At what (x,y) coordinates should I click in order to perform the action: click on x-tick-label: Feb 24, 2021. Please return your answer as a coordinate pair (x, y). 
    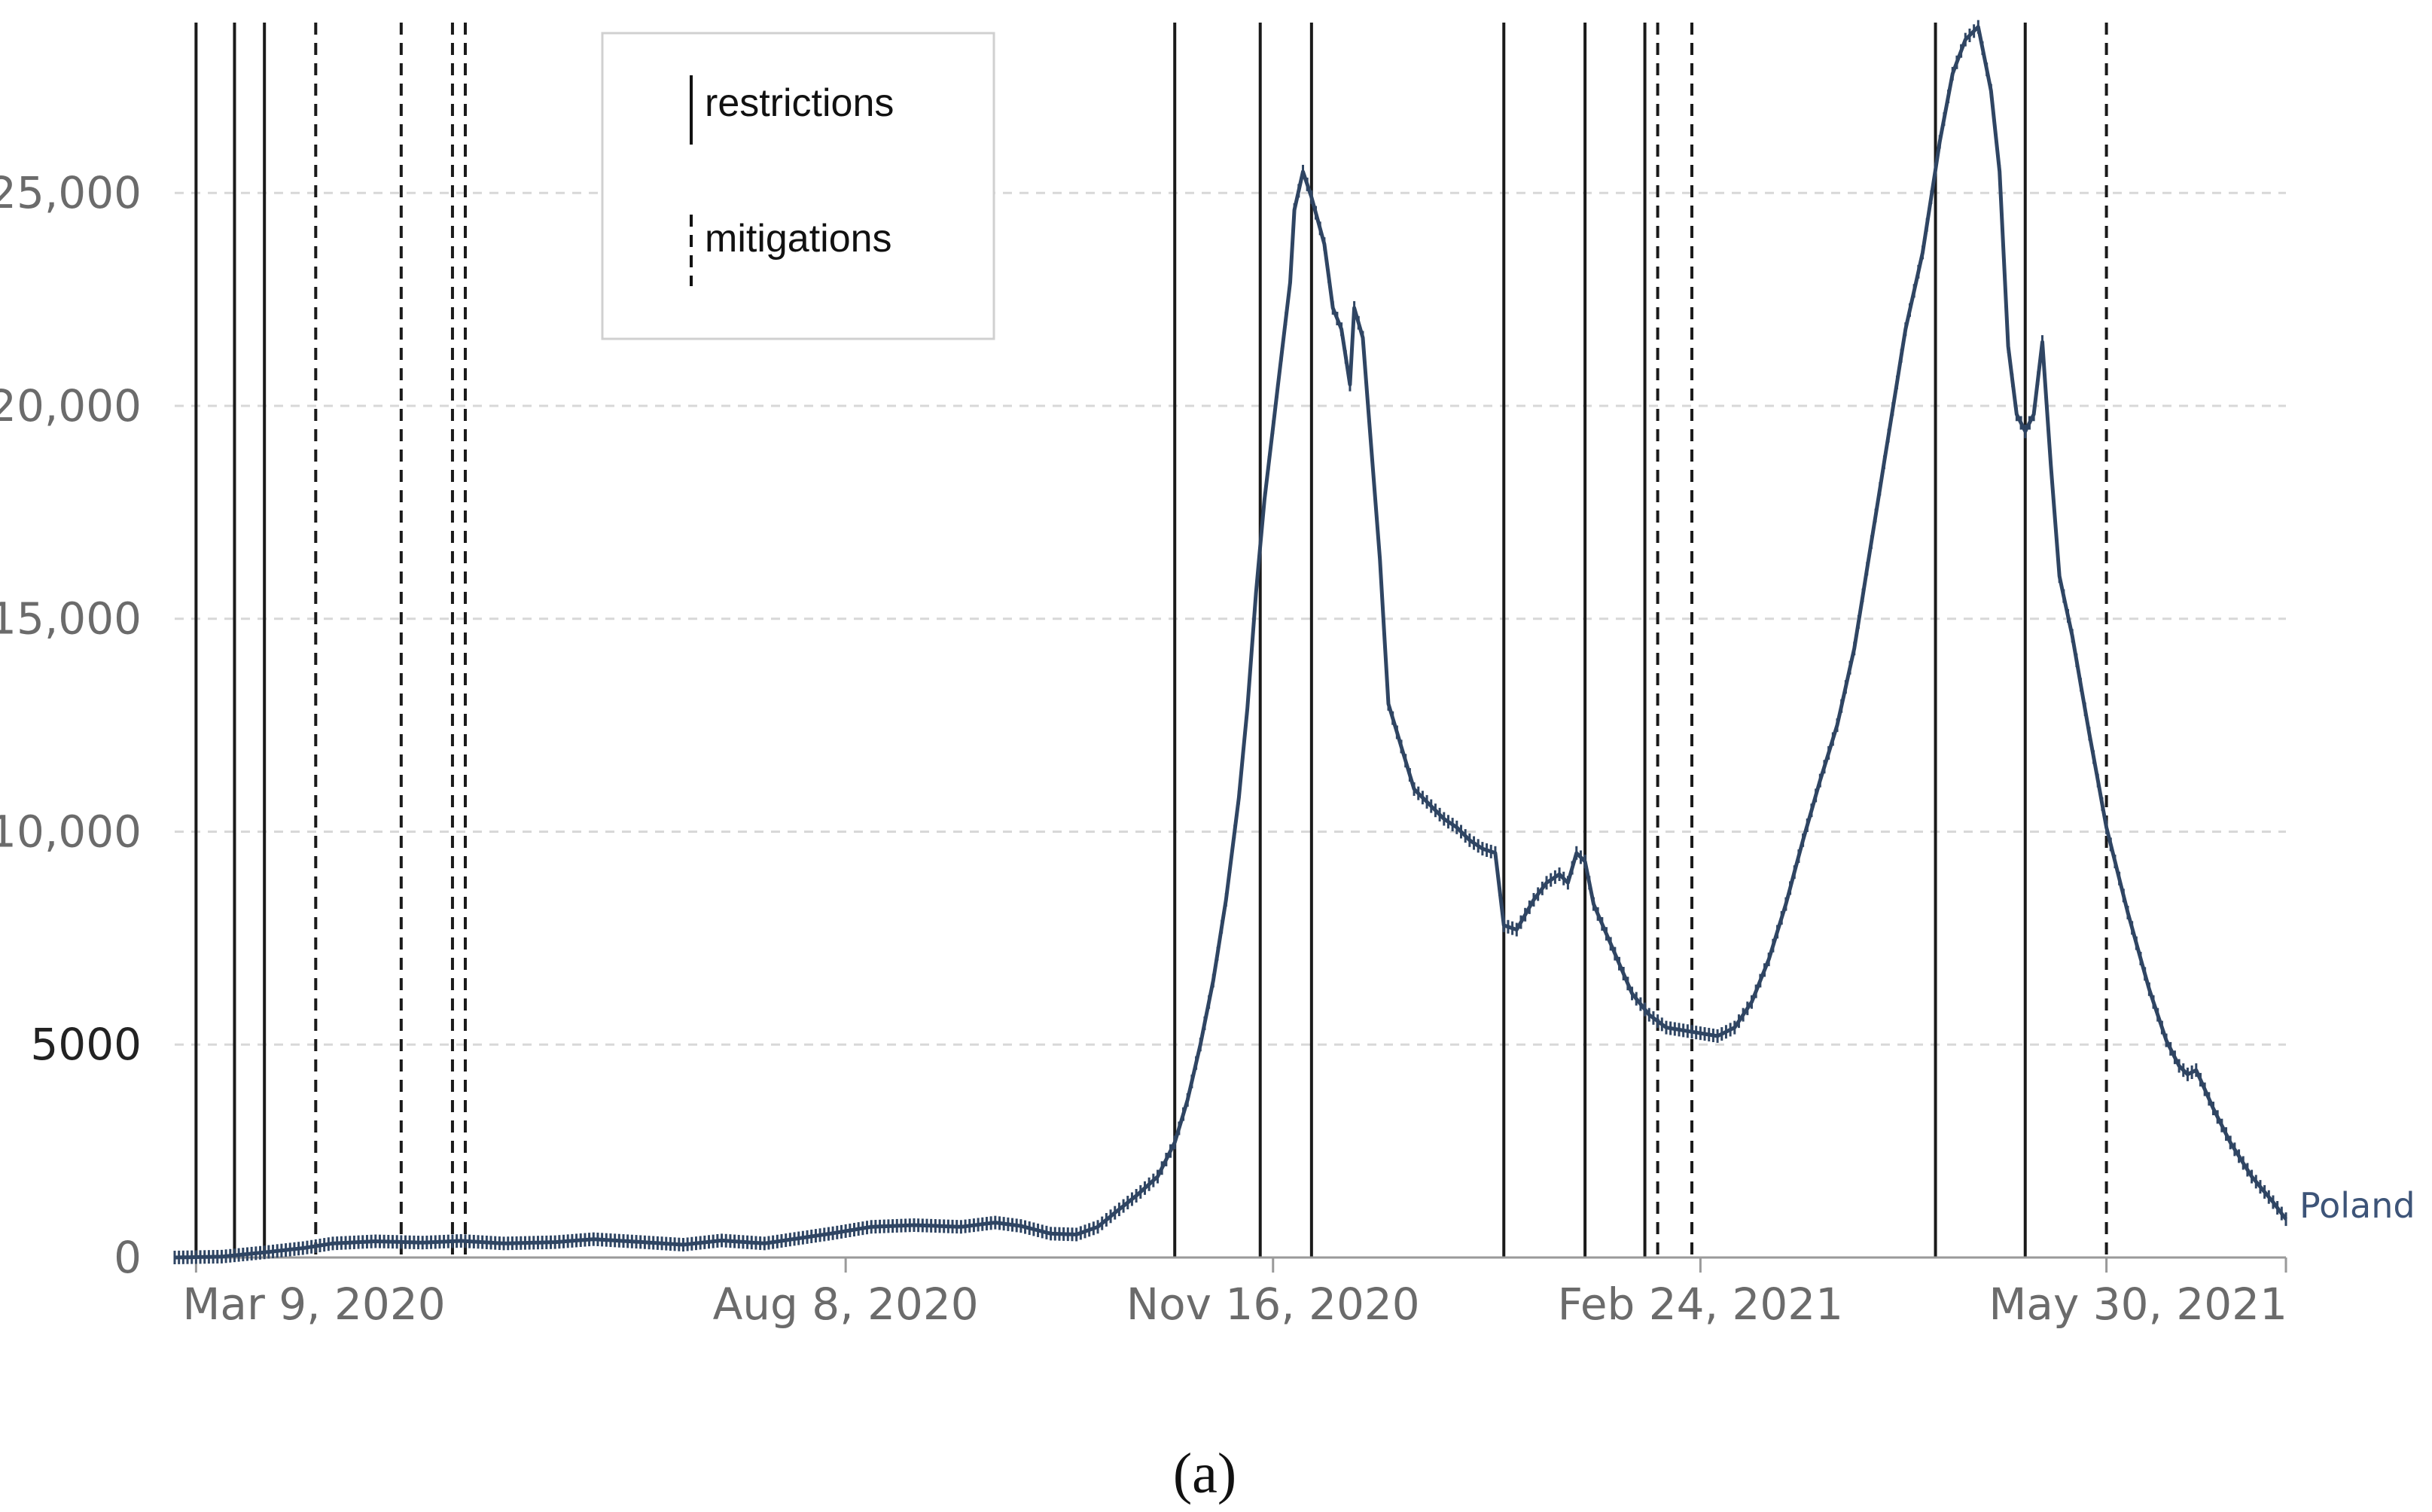
    Looking at the image, I should click on (1700, 1304).